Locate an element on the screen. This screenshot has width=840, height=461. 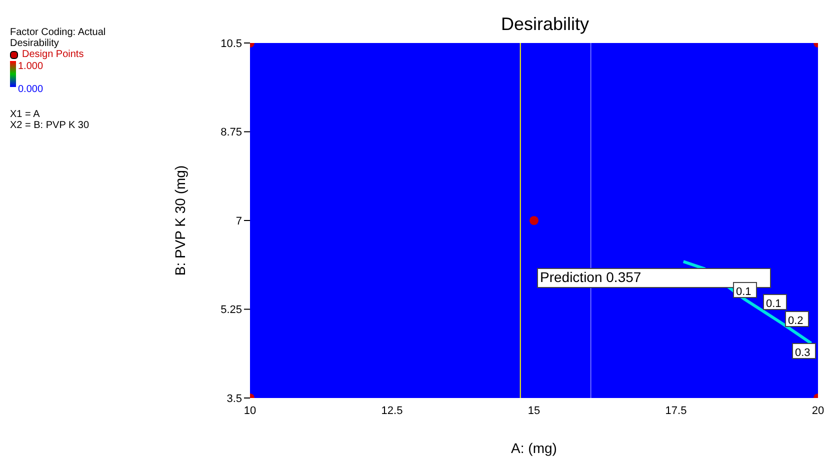
x-tick-label: 20 is located at coordinates (818, 410).